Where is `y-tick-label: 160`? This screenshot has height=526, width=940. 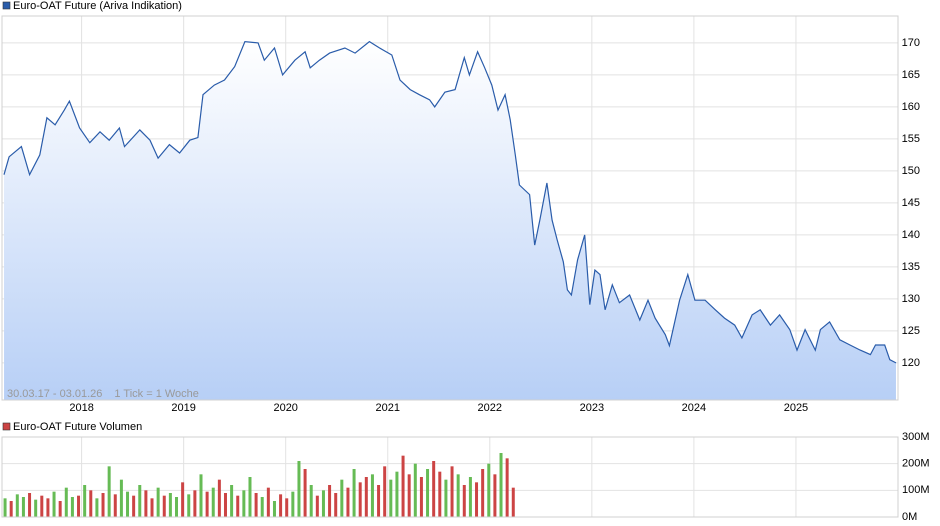
y-tick-label: 160 is located at coordinates (911, 107).